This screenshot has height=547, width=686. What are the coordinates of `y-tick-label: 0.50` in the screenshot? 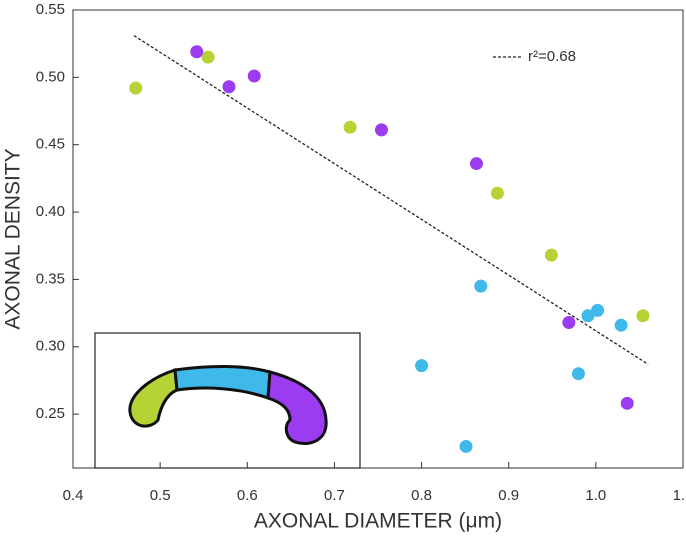 It's located at (50, 76).